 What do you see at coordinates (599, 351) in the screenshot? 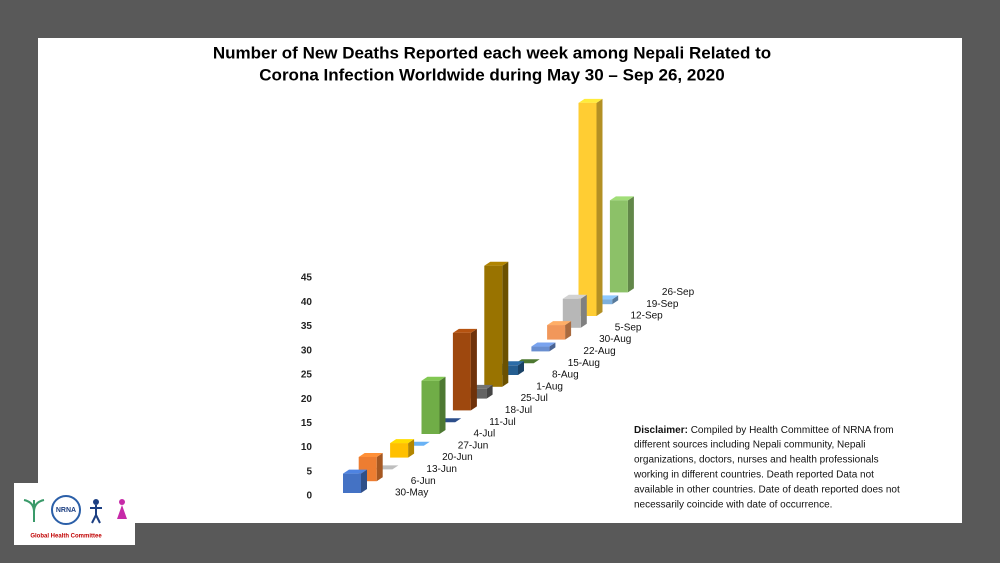
I see `x-tick-label: 22-Aug` at bounding box center [599, 351].